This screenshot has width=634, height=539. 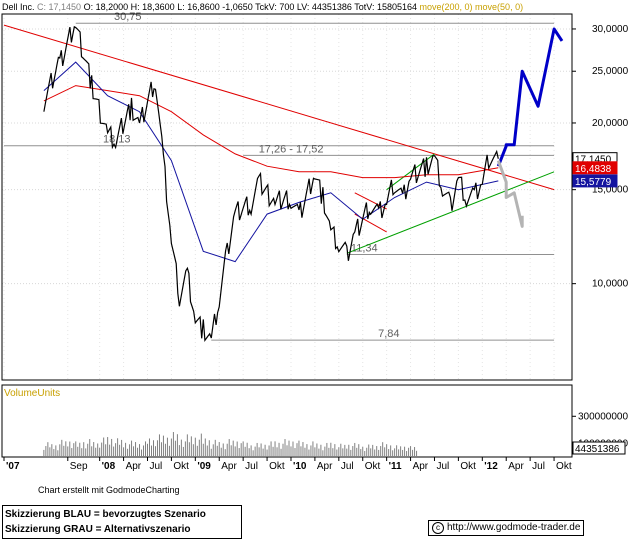 I want to click on ticker-name: Dell Inc., so click(x=18, y=7).